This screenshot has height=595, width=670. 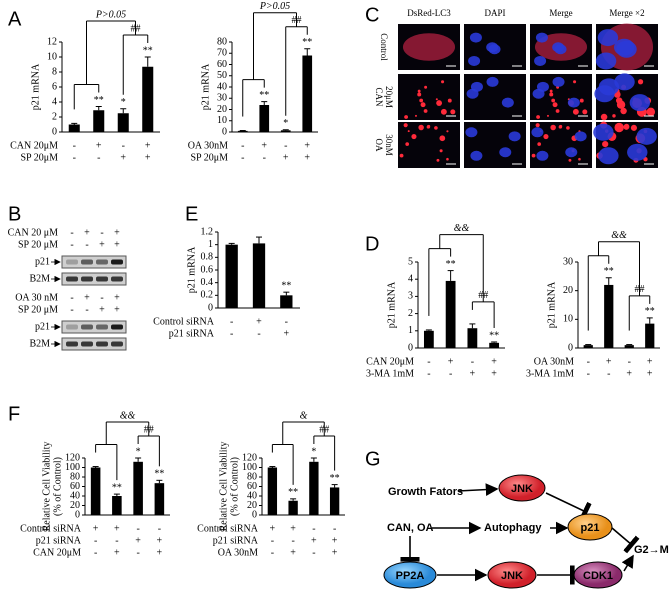 I want to click on y-tick-label: 5, so click(x=410, y=261).